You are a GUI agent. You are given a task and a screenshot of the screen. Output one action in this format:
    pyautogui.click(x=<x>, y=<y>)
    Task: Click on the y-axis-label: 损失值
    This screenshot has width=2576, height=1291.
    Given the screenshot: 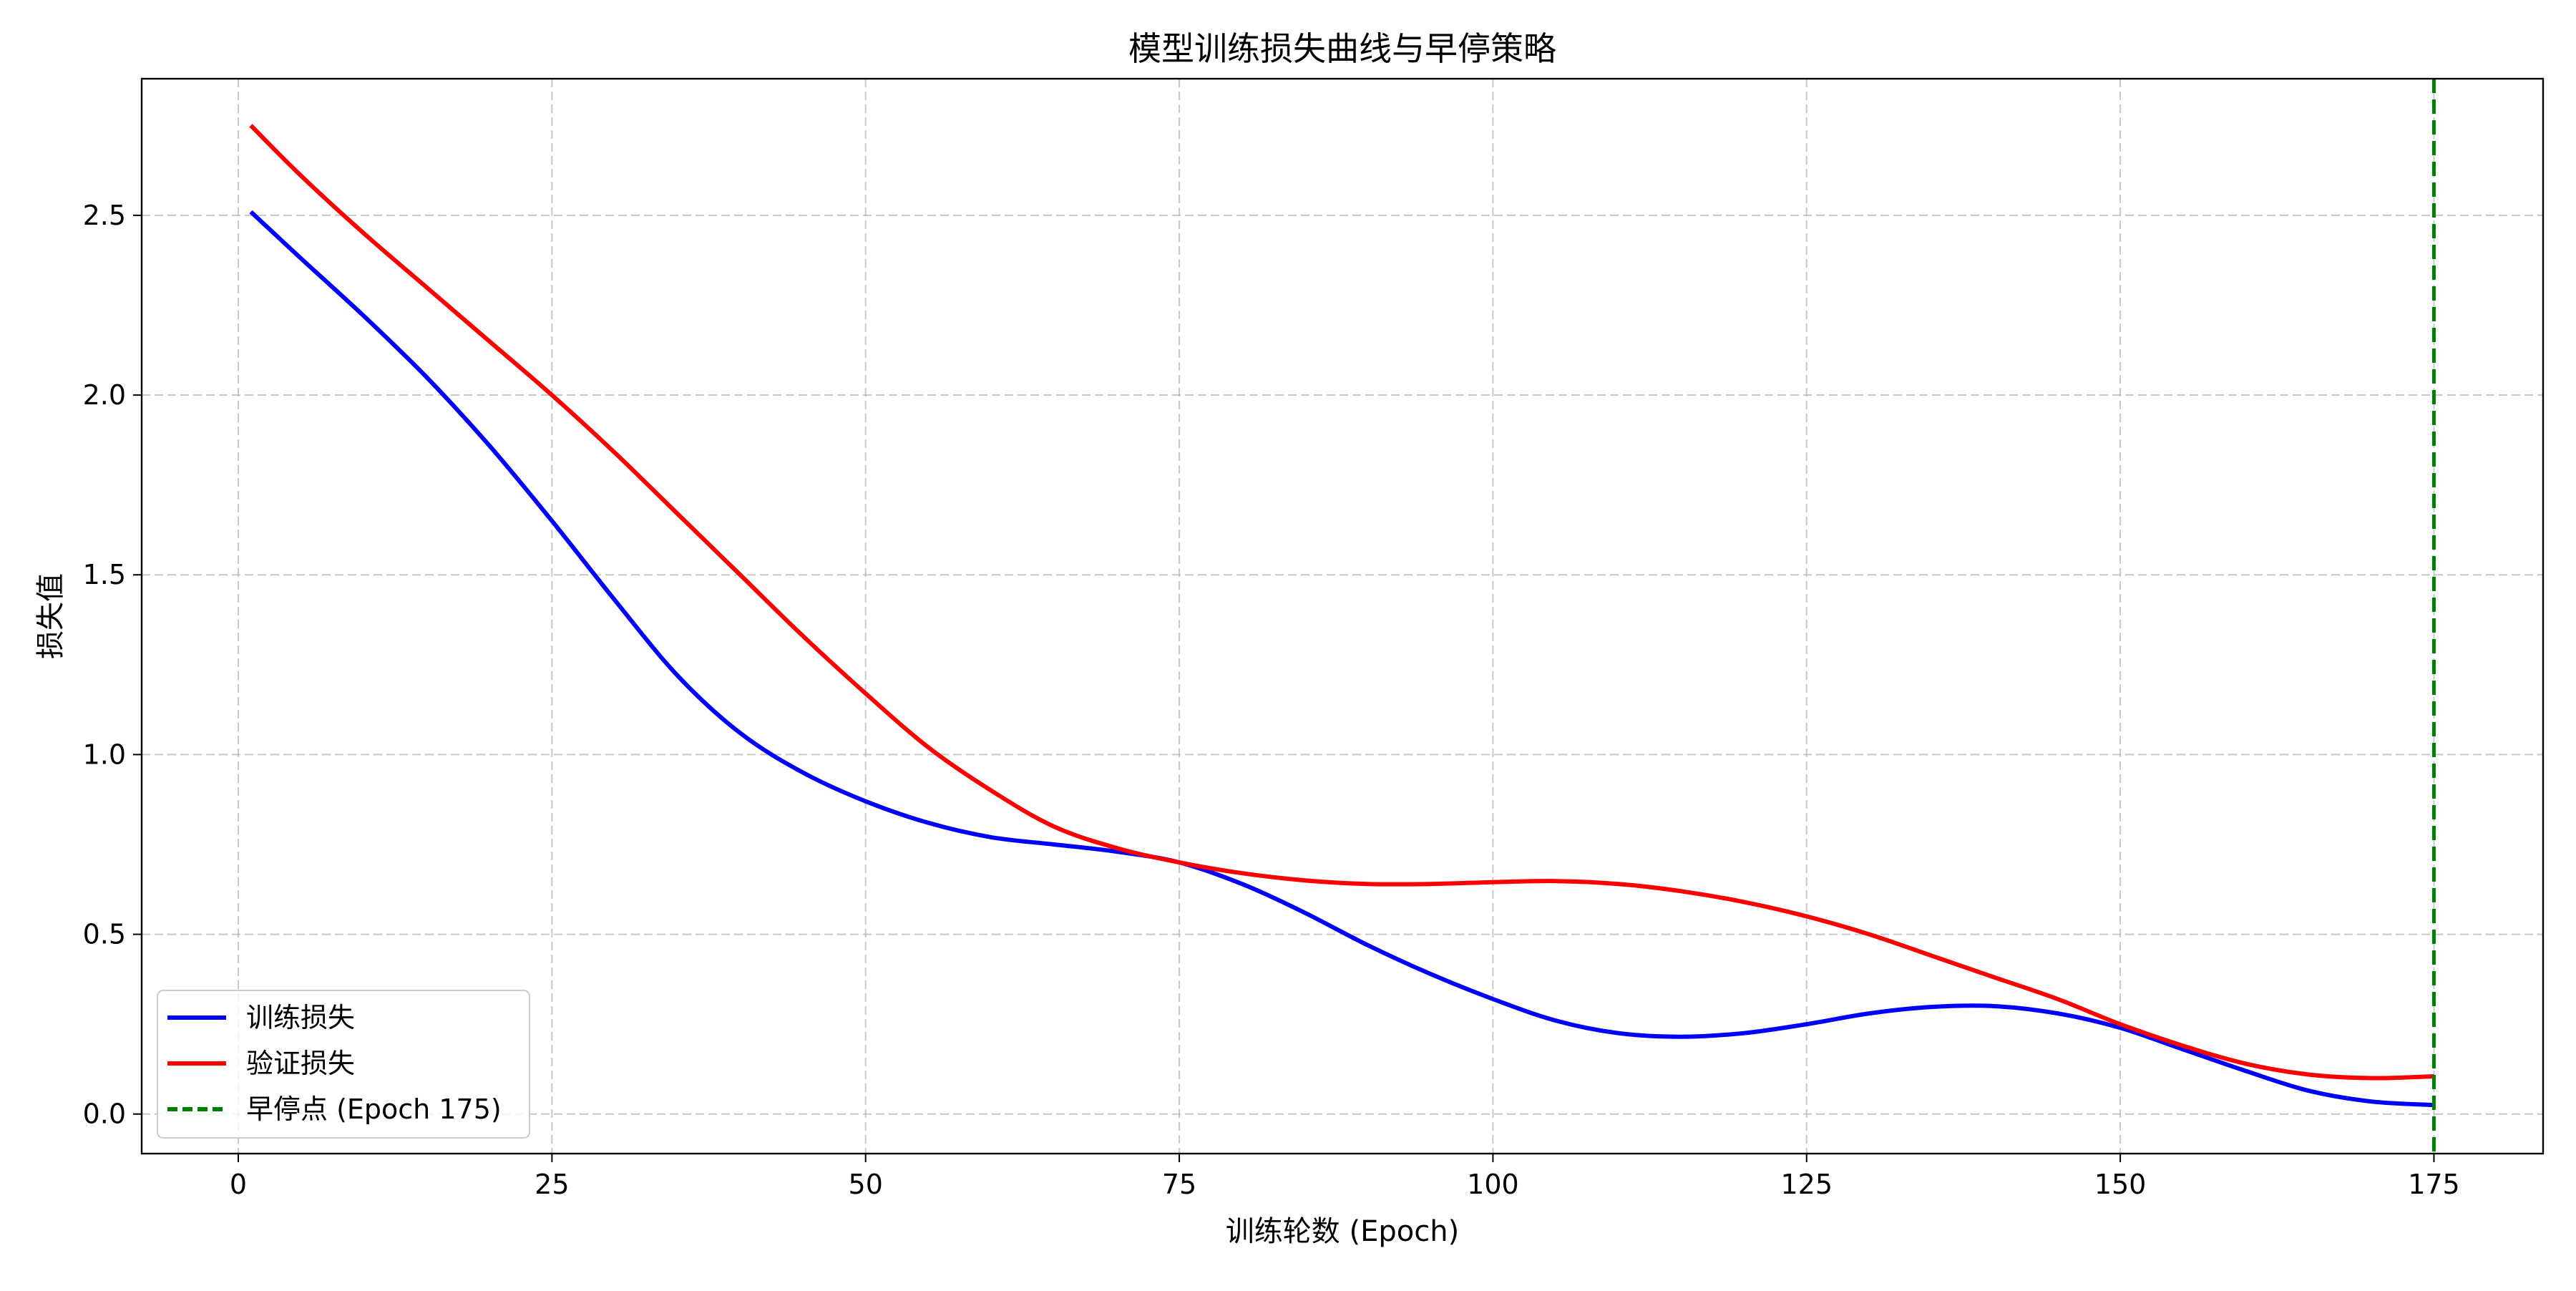 What is the action you would take?
    pyautogui.click(x=50, y=616)
    